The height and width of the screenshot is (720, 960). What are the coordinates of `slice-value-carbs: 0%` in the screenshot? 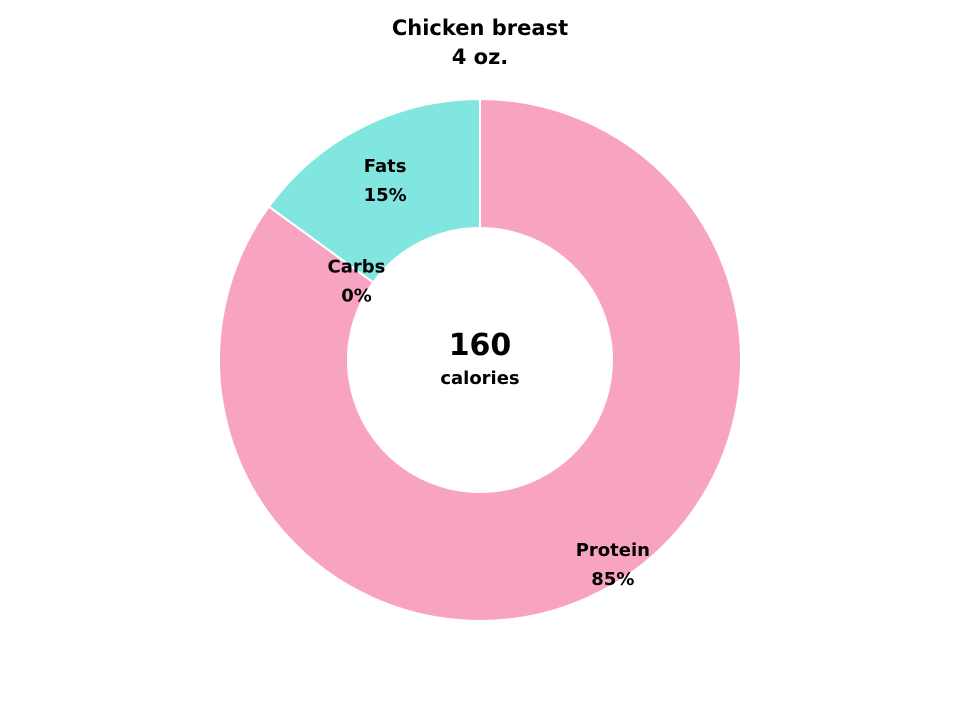 It's located at (356, 296).